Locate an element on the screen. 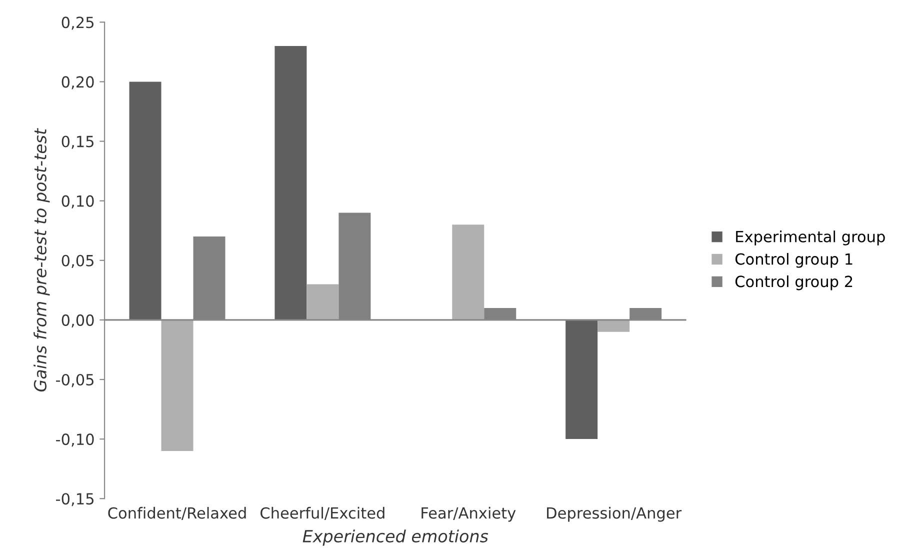  x-tick-label: Fear/Anxiety is located at coordinates (469, 514).